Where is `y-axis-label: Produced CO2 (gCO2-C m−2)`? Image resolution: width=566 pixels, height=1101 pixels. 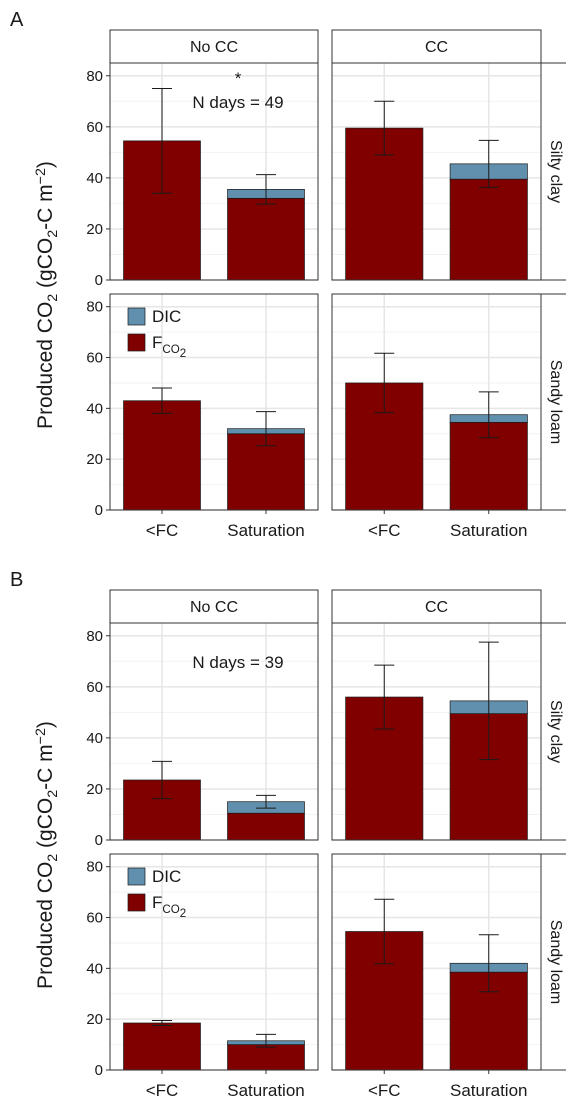
y-axis-label: Produced CO2 (gCO2-C m−2) is located at coordinates (47, 855).